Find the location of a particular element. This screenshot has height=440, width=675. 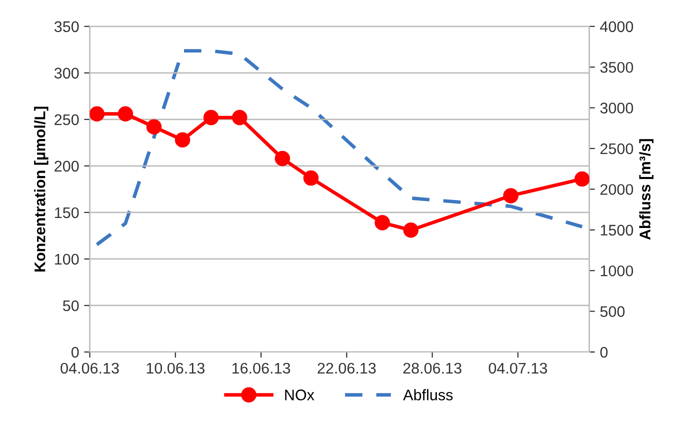

legend-label: NOx is located at coordinates (299, 395).